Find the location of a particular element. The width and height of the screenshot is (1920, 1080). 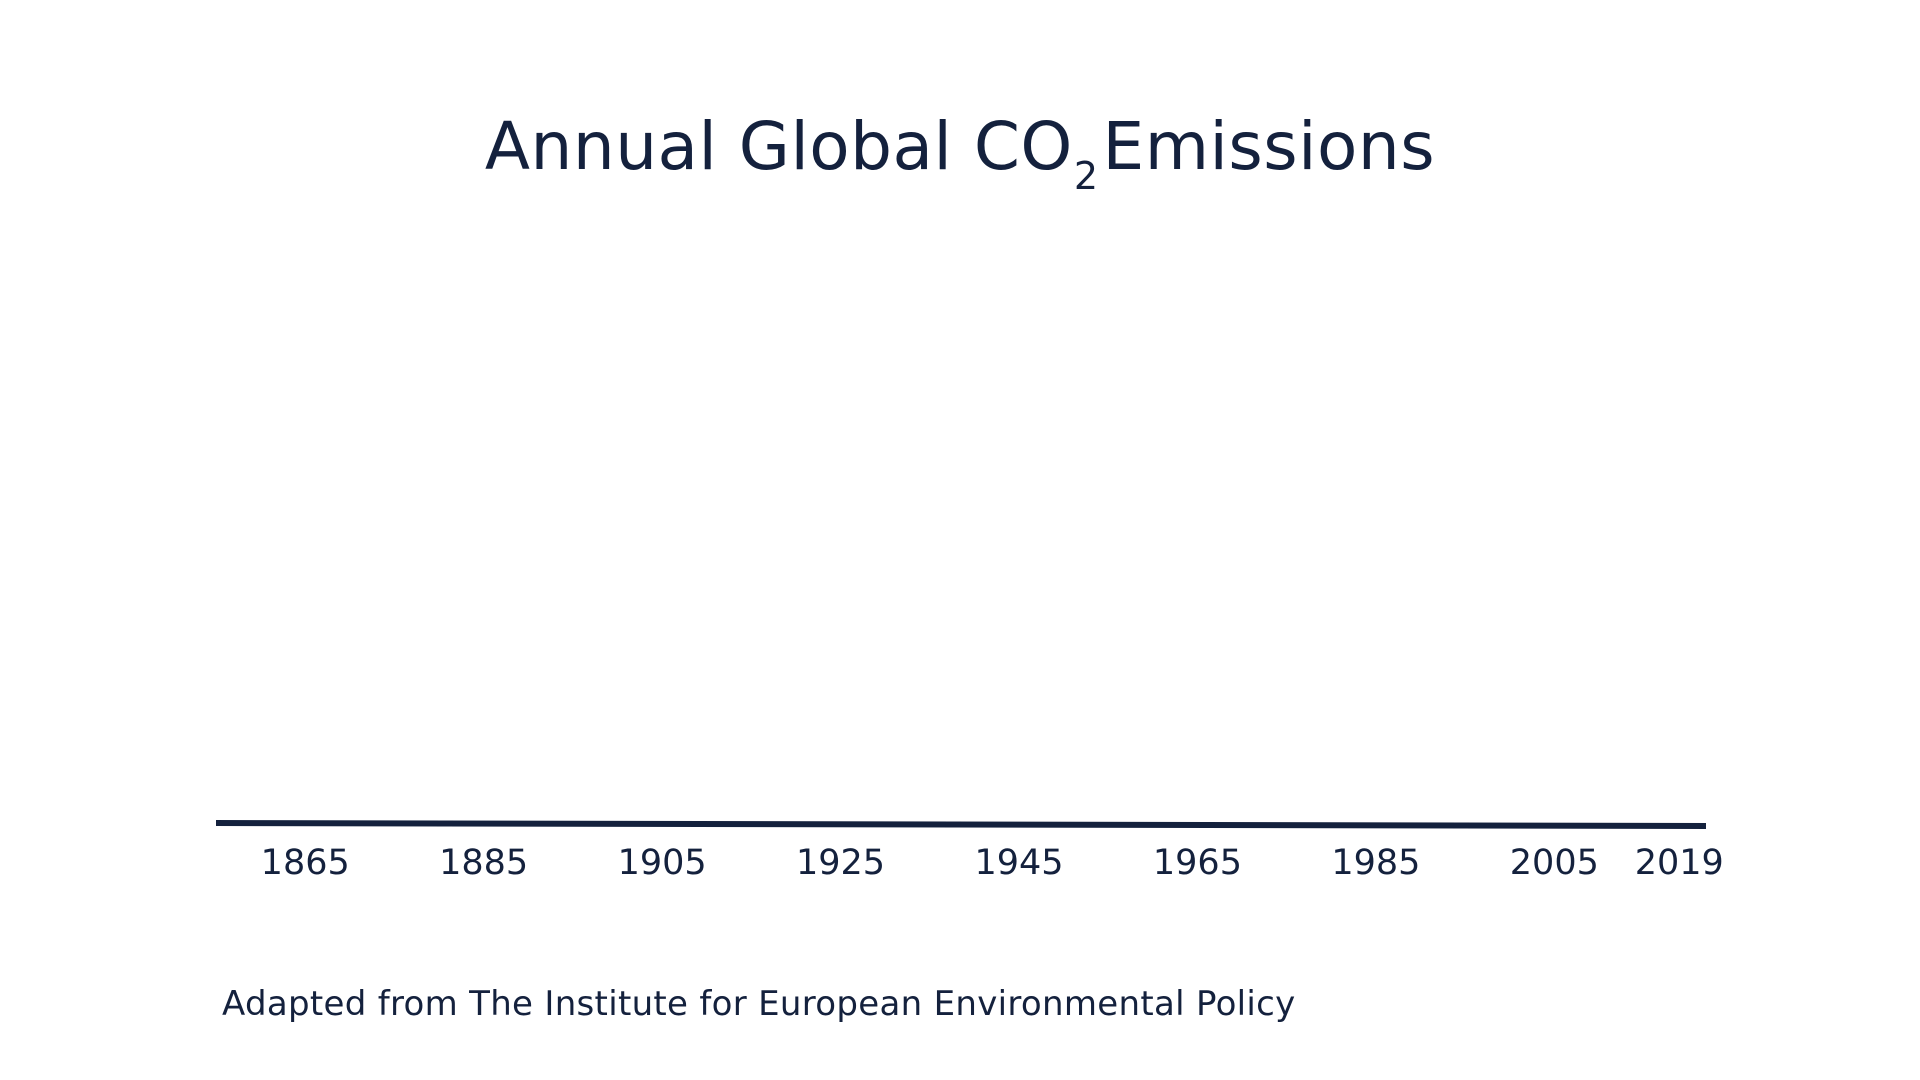

x-axis-tick-labels: 1865 1885 1905 1925 1945 1965 1985 2005 2019 is located at coordinates (992, 863).